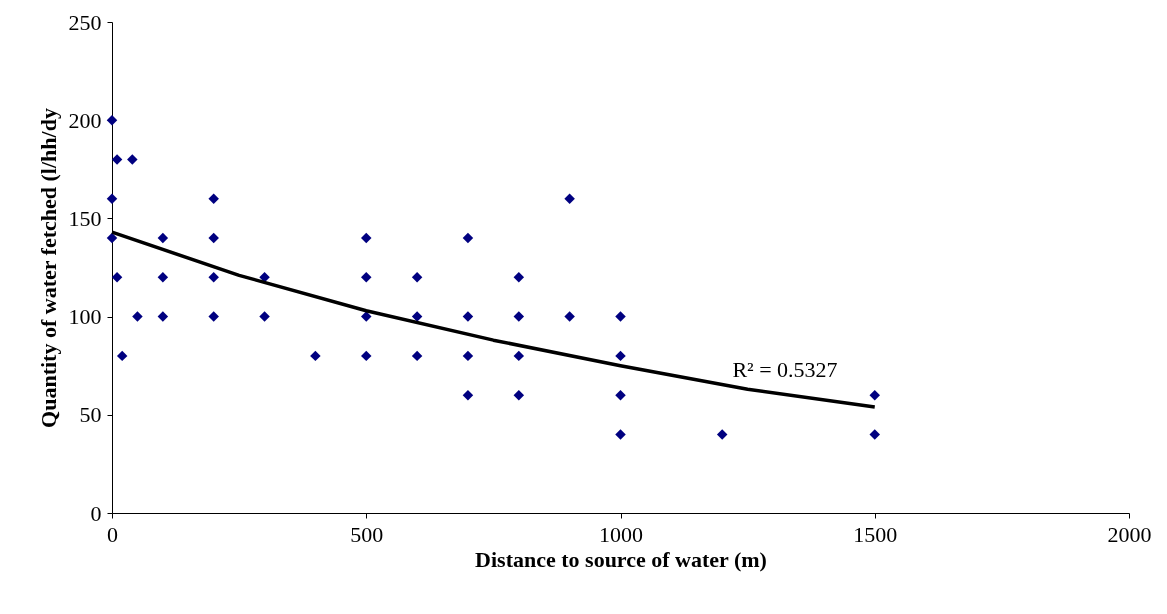  I want to click on y-axis-title: Quantity of water fetched (l/hh/dy, so click(48, 268).